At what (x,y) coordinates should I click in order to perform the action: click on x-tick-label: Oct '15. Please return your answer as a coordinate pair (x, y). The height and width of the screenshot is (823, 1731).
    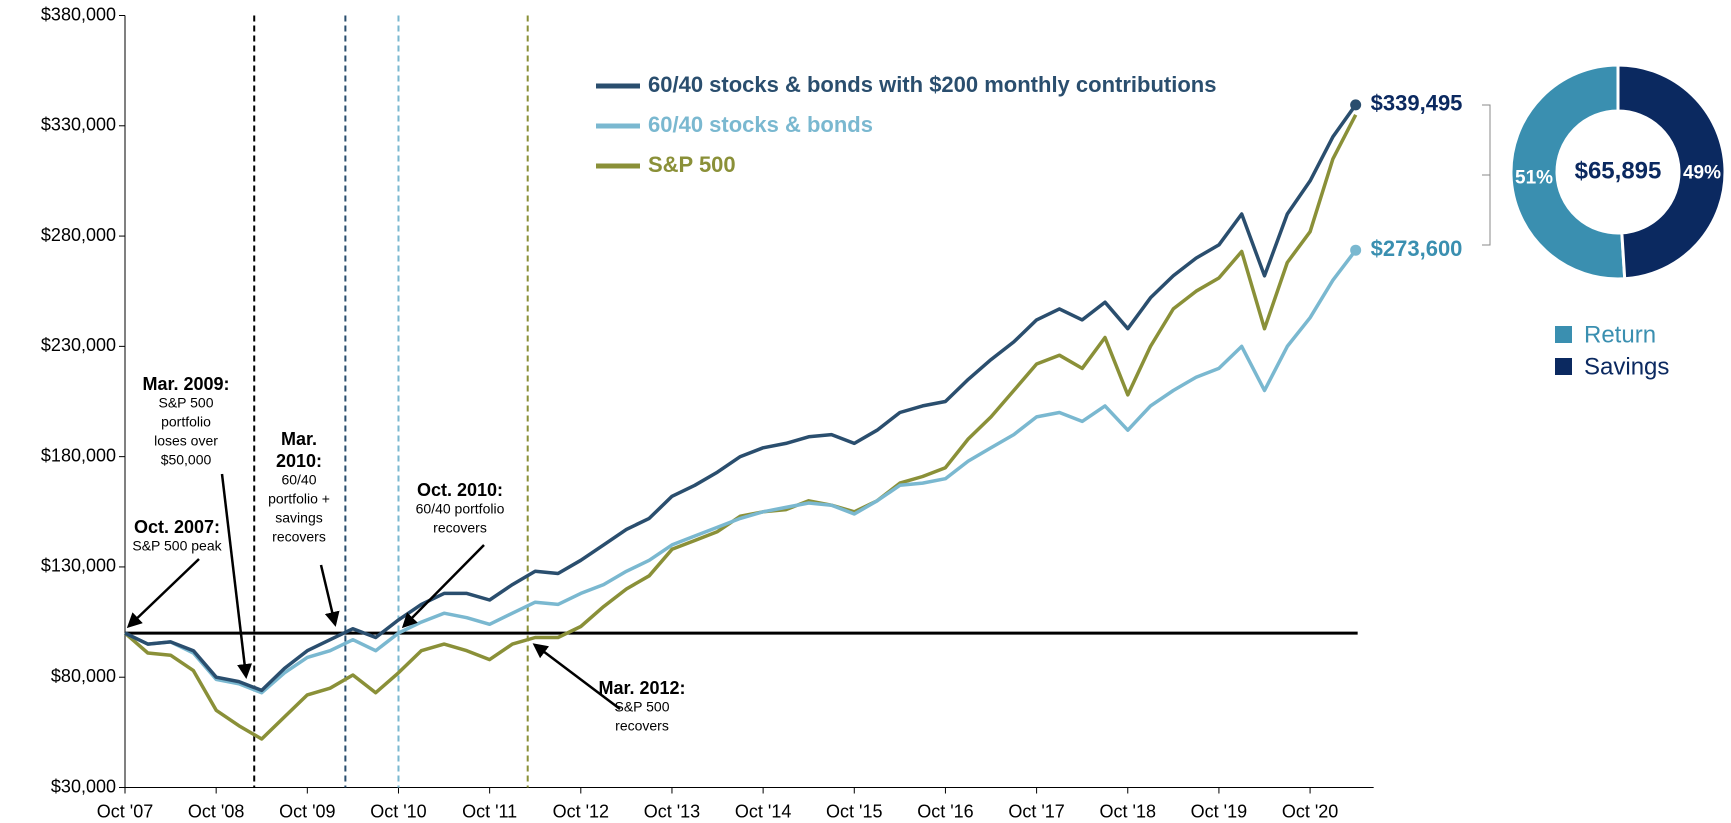
    Looking at the image, I should click on (854, 811).